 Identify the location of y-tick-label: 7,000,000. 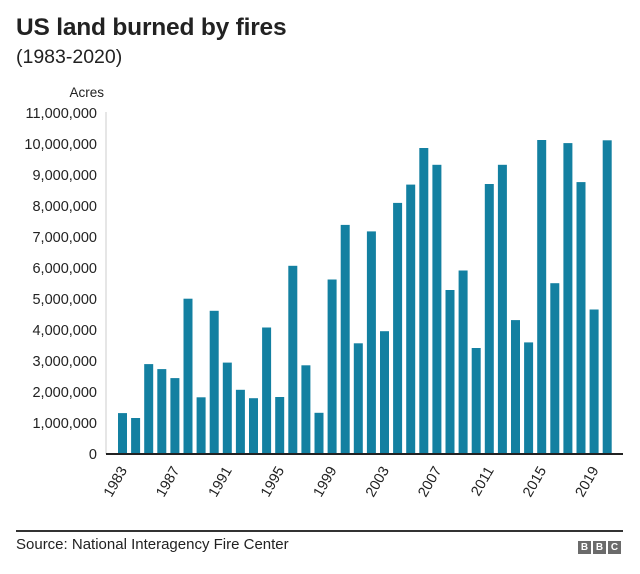
(64, 238).